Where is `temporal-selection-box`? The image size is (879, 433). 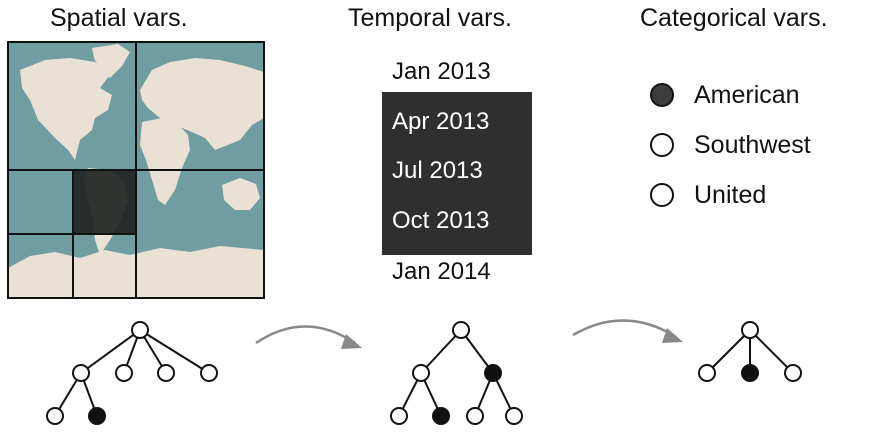
temporal-selection-box is located at coordinates (457, 173).